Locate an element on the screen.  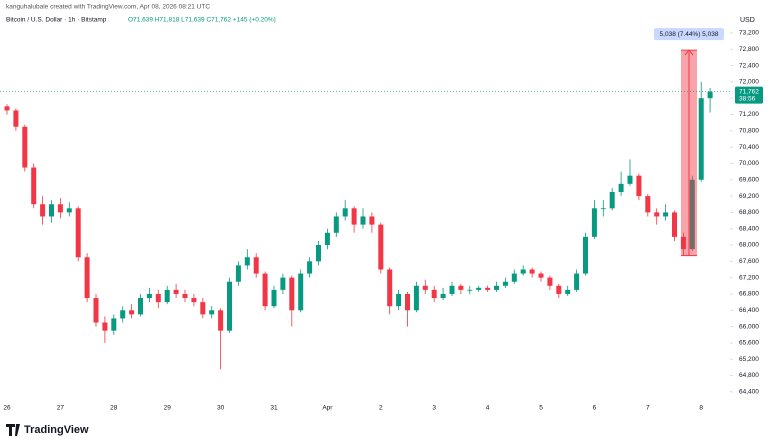
y-tick-label: 65,200 is located at coordinates (749, 359).